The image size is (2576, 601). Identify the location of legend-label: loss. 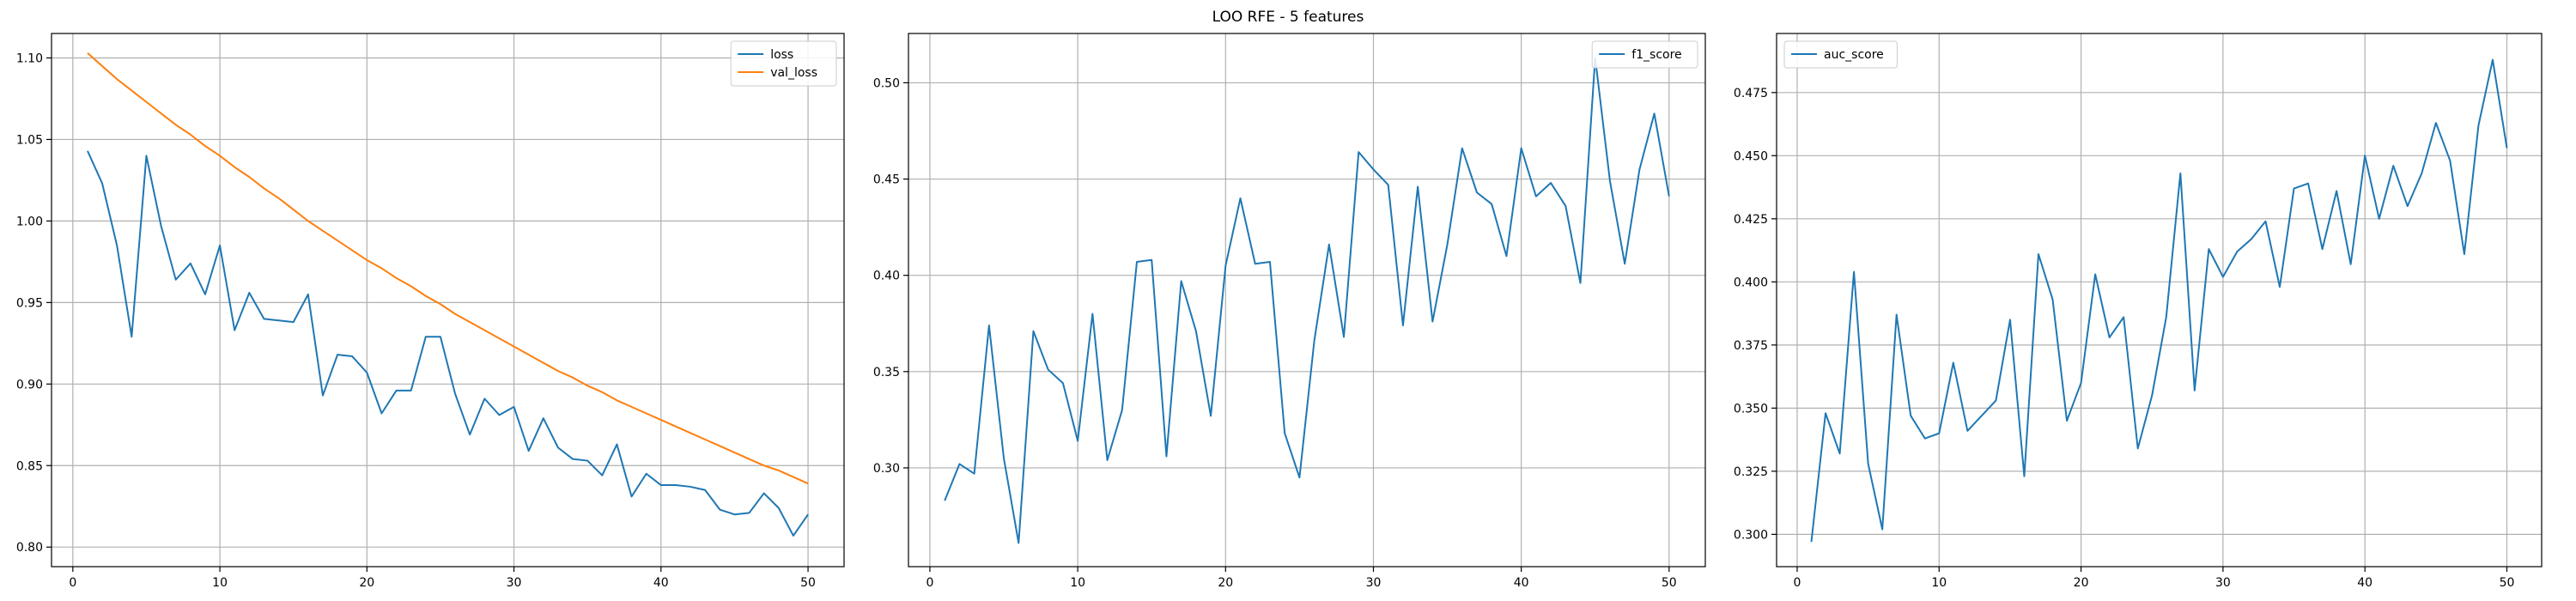
(781, 55).